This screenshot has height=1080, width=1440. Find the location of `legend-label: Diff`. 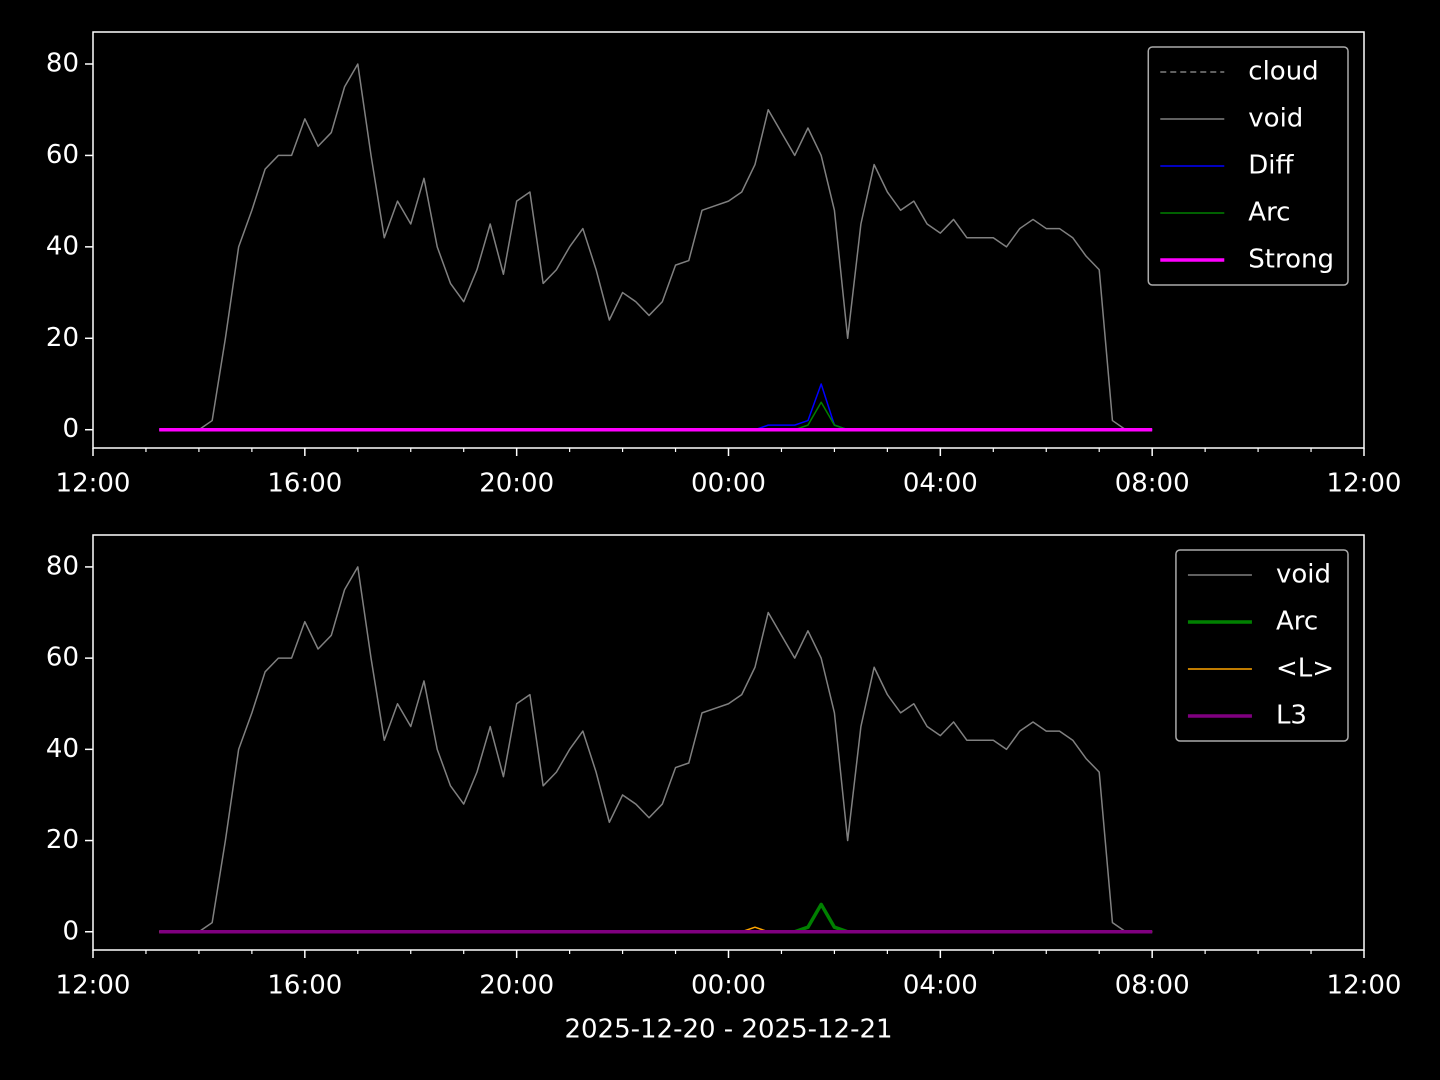

legend-label: Diff is located at coordinates (1271, 166).